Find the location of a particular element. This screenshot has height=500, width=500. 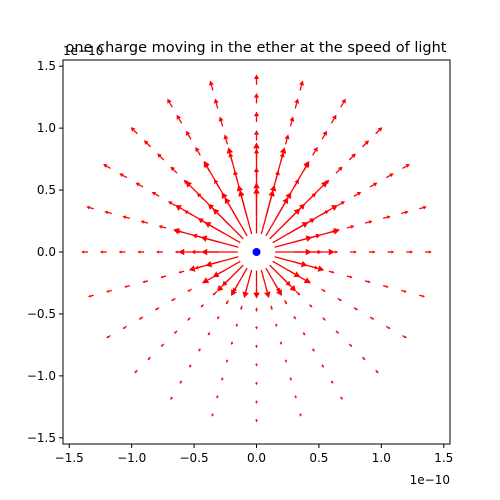

y-tick-label: 1.0 is located at coordinates (46, 128).